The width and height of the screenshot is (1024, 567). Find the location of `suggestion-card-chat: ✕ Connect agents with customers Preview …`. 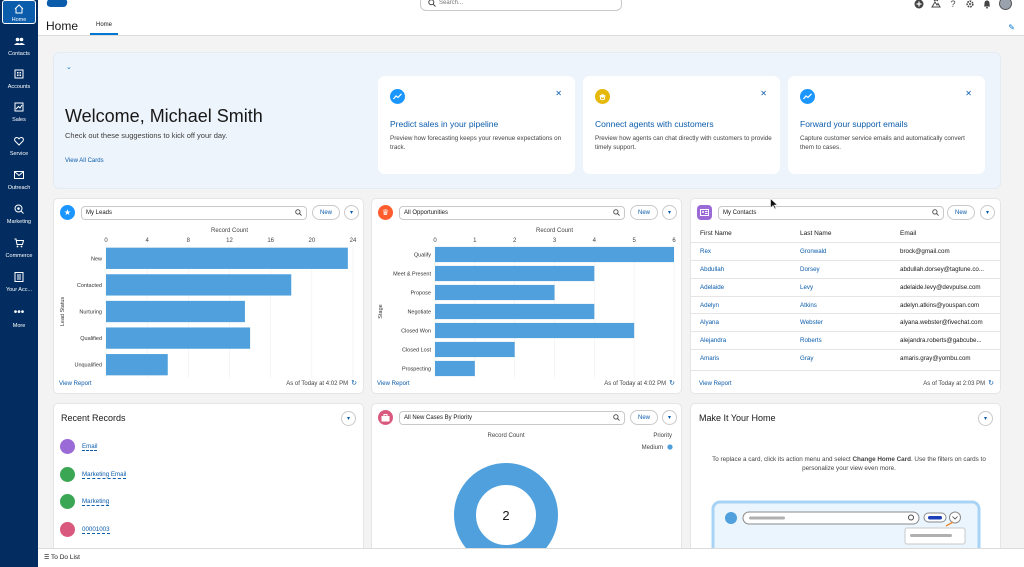

suggestion-card-chat: ✕ Connect agents with customers Preview … is located at coordinates (681, 125).